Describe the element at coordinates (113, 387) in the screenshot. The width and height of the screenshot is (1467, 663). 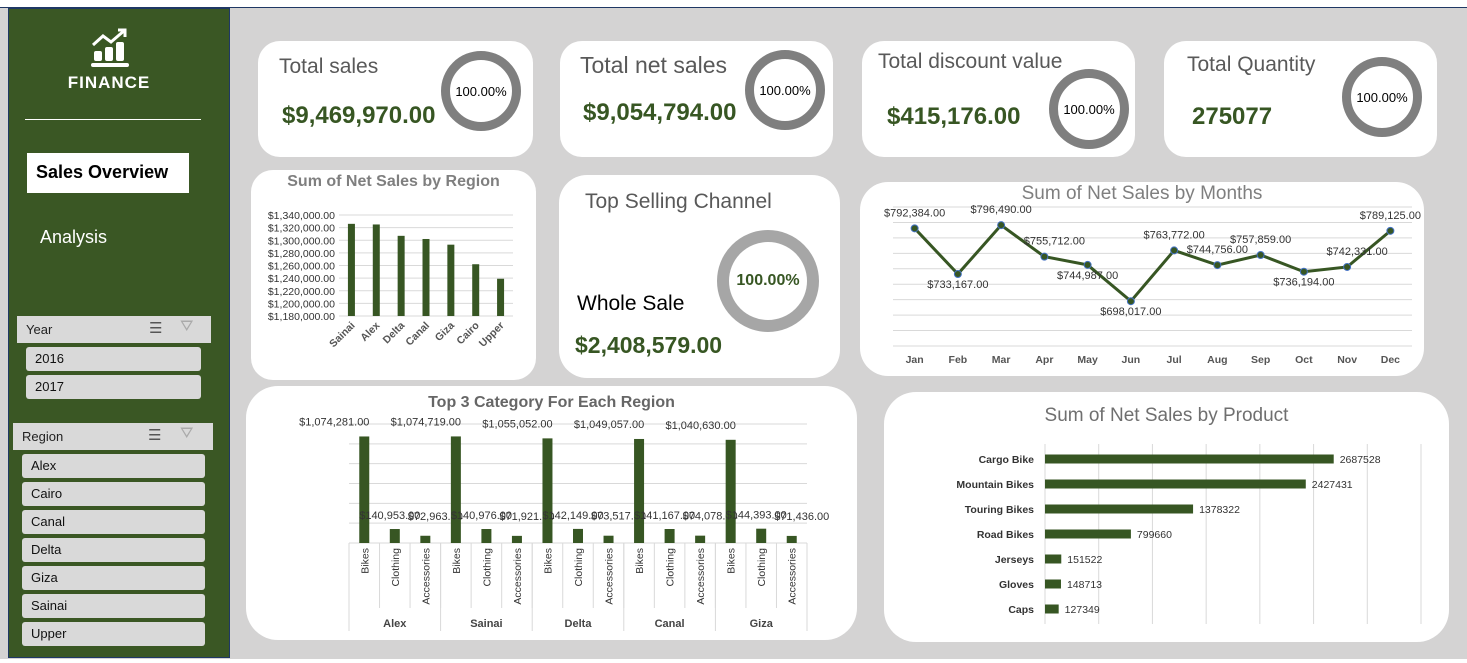
I see `slicer-item-2017: 2017` at that location.